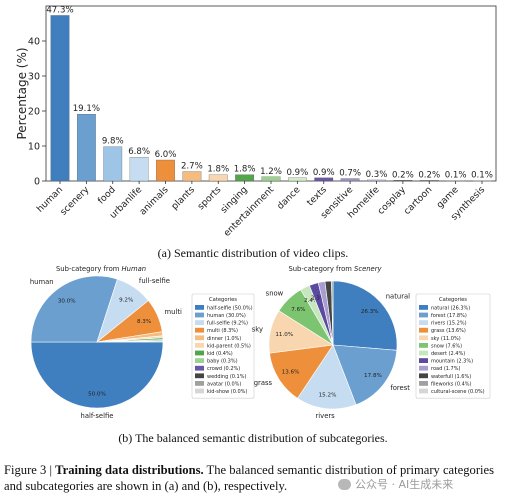 This screenshot has width=506, height=500. Describe the element at coordinates (423, 376) in the screenshot. I see `legend-swatch-waterfull` at that location.